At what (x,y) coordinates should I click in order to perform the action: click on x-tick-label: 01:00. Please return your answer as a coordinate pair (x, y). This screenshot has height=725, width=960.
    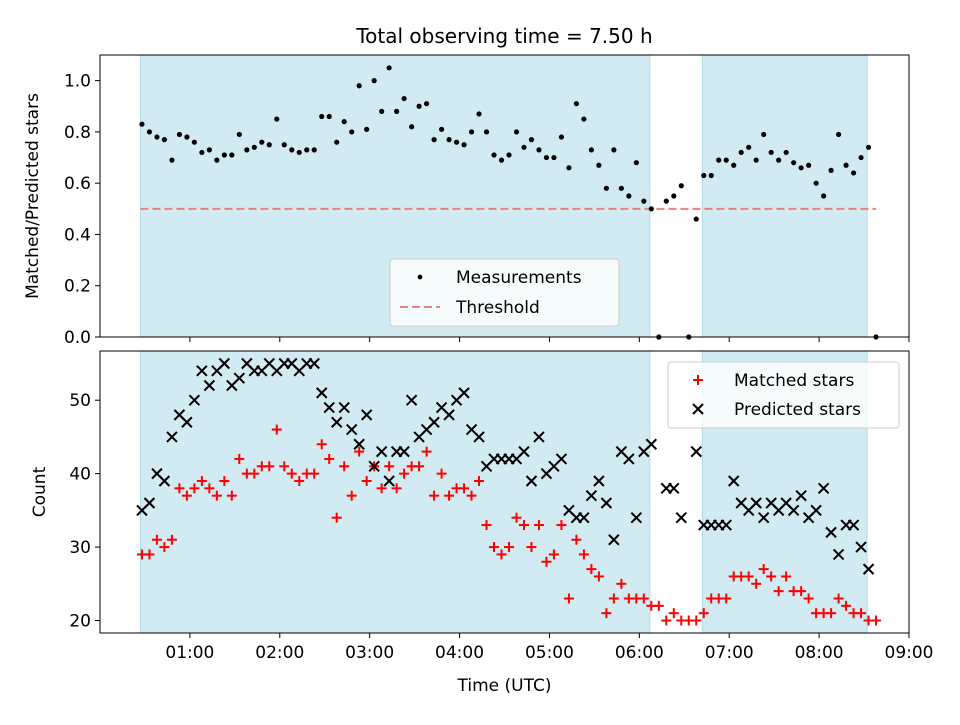
    Looking at the image, I should click on (189, 653).